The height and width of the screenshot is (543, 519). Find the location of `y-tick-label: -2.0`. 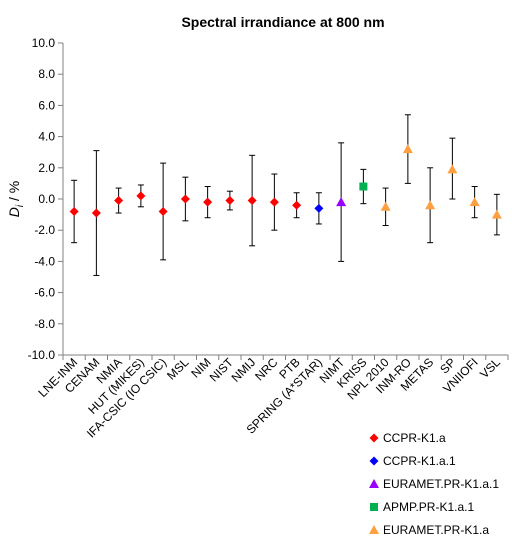

y-tick-label: -2.0 is located at coordinates (44, 230).